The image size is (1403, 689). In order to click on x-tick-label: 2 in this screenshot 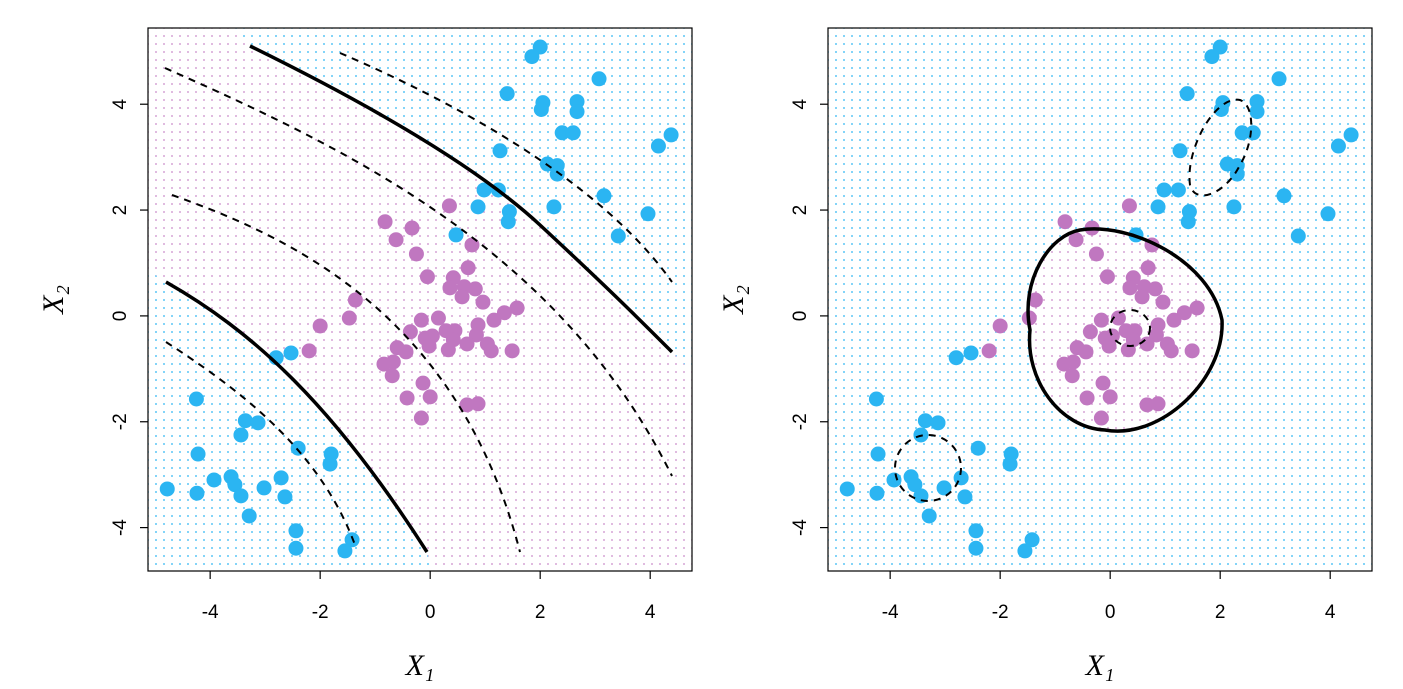, I will do `click(1220, 612)`.